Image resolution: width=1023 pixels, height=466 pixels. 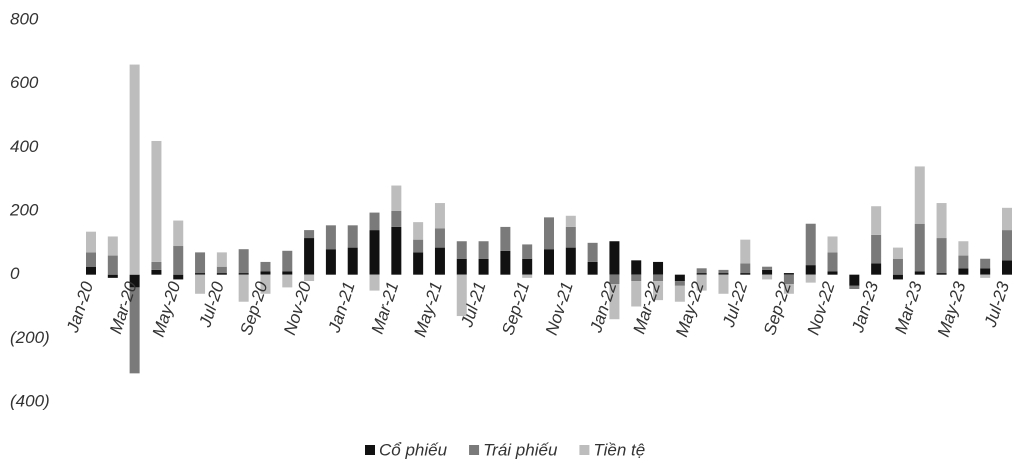 I want to click on y-tick-label: 400, so click(x=24, y=146).